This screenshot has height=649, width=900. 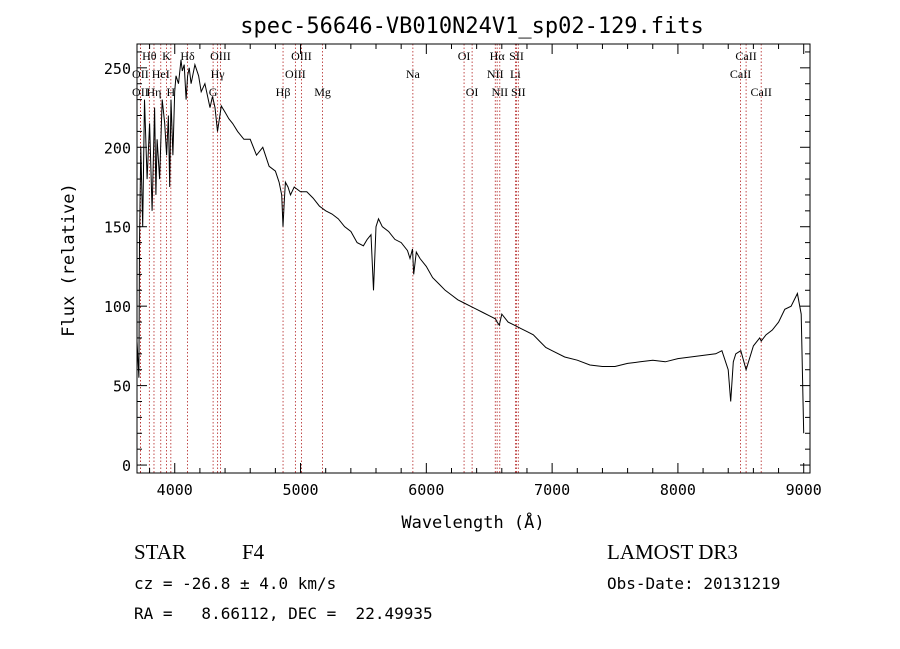 What do you see at coordinates (498, 56) in the screenshot?
I see `line-label: Hα` at bounding box center [498, 56].